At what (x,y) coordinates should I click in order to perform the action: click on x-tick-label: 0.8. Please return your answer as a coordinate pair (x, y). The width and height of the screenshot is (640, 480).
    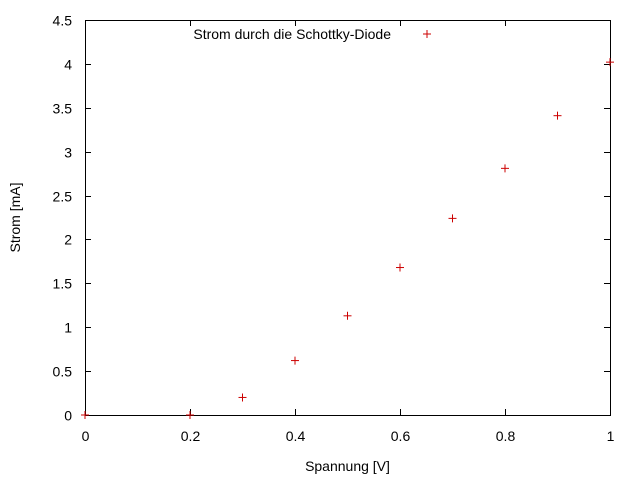
    Looking at the image, I should click on (506, 436).